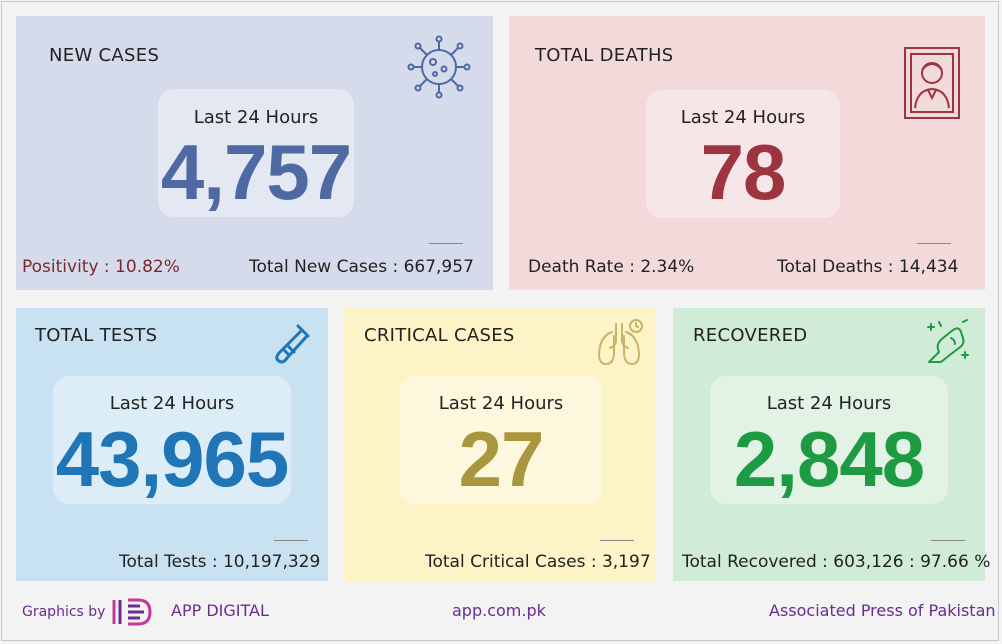 This screenshot has width=1002, height=644. Describe the element at coordinates (882, 610) in the screenshot. I see `agency-name: Associated Press of Pakistan` at that location.